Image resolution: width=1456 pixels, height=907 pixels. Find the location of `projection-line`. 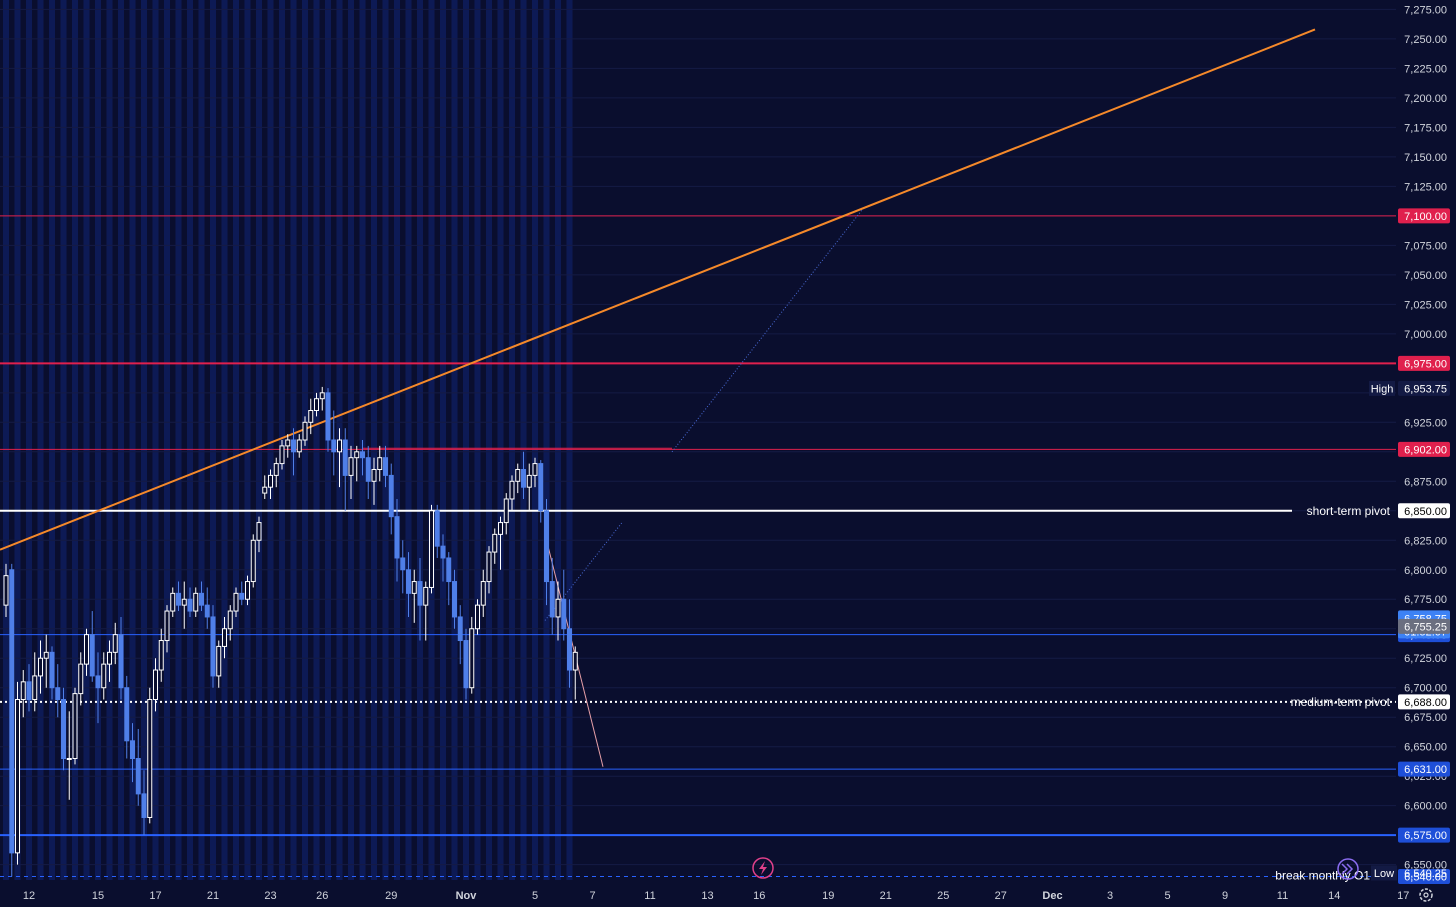

projection-line is located at coordinates (767, 331).